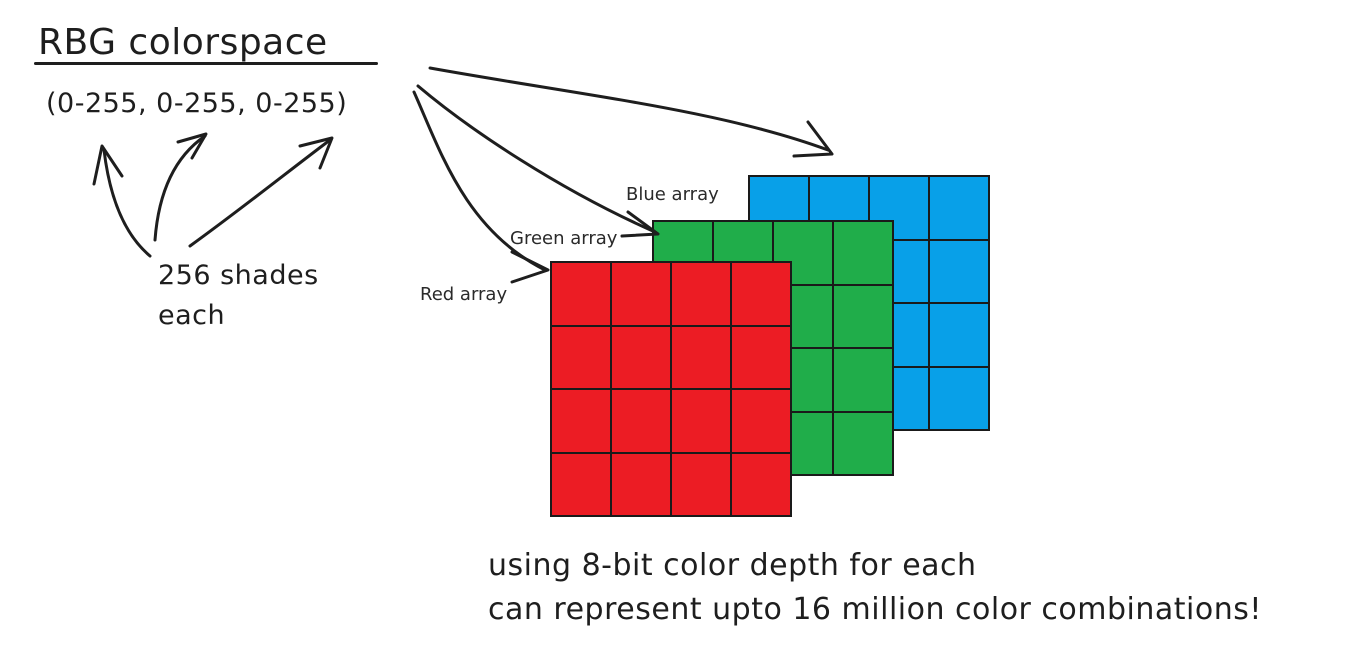 This screenshot has height=666, width=1353. Describe the element at coordinates (316, 153) in the screenshot. I see `arrow-to-third-range-head` at that location.